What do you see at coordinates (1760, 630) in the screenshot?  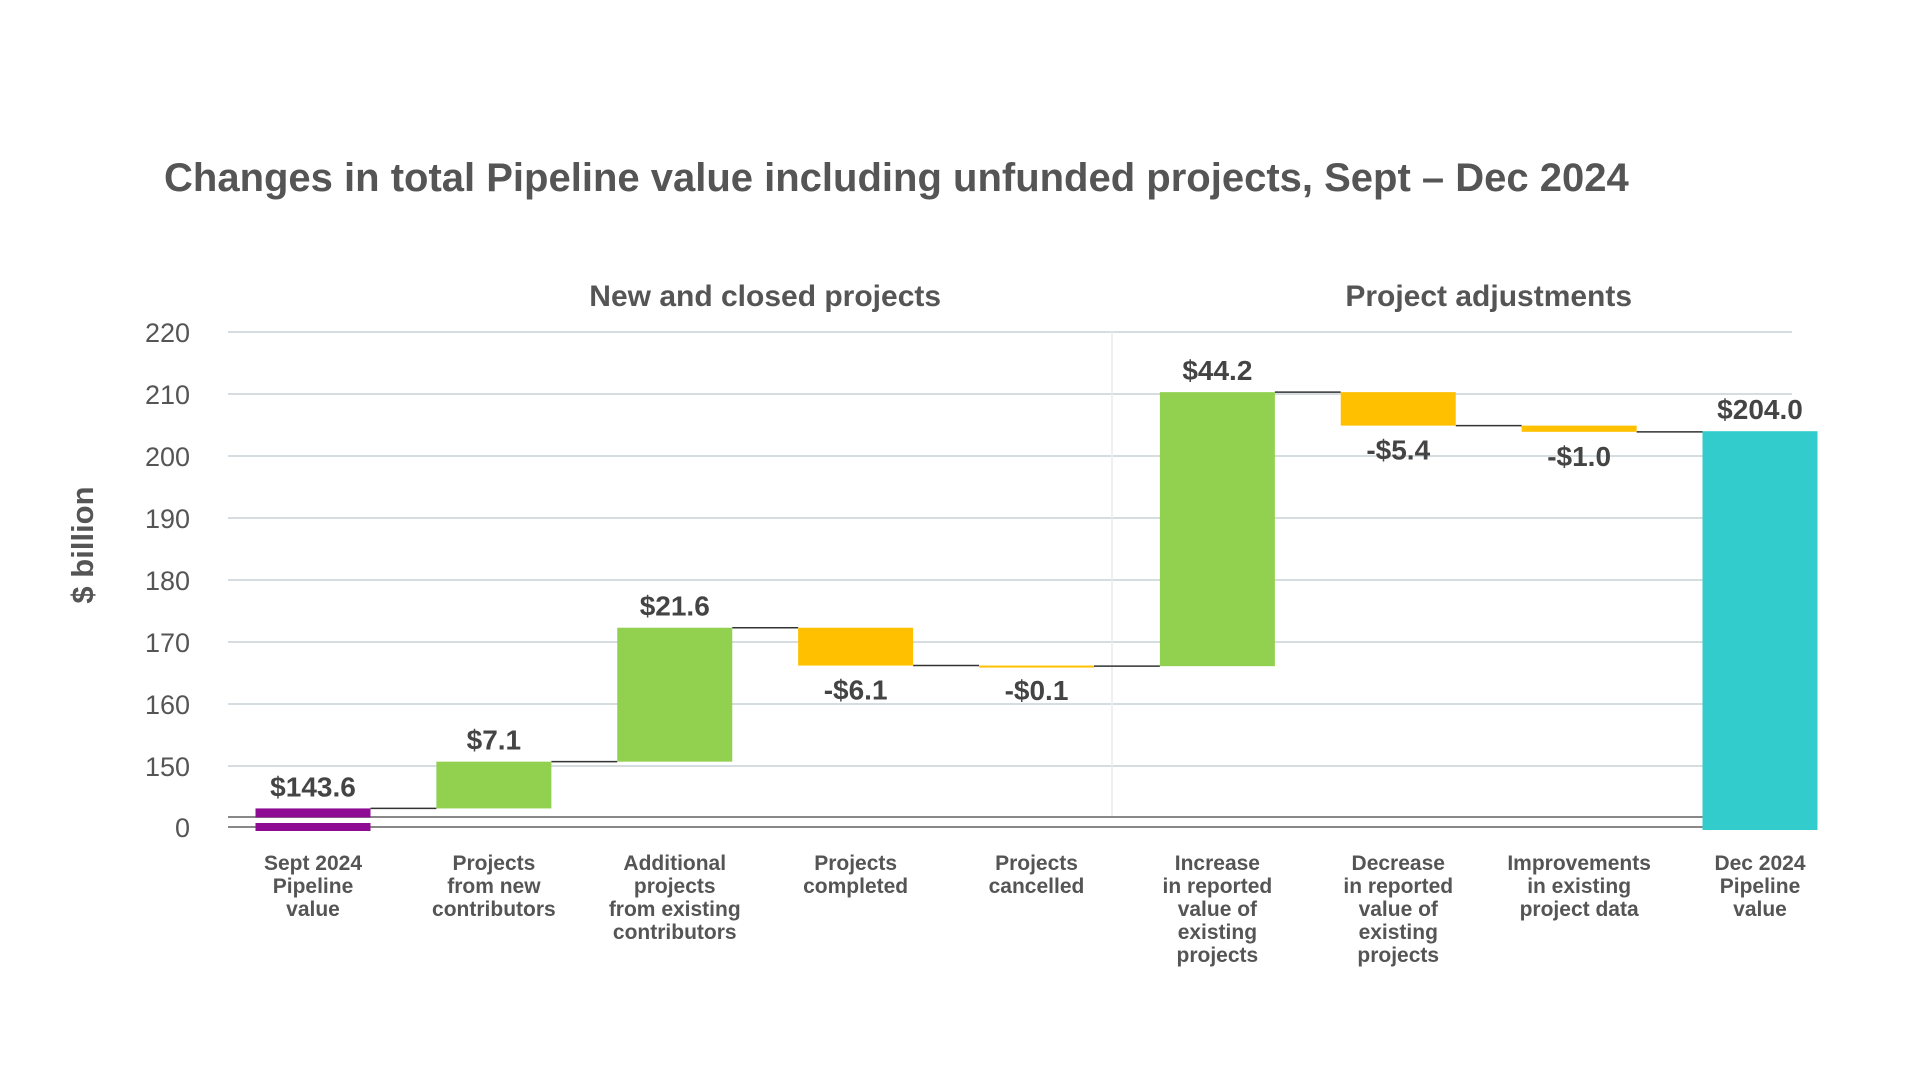 I see `bar-dec-2024` at bounding box center [1760, 630].